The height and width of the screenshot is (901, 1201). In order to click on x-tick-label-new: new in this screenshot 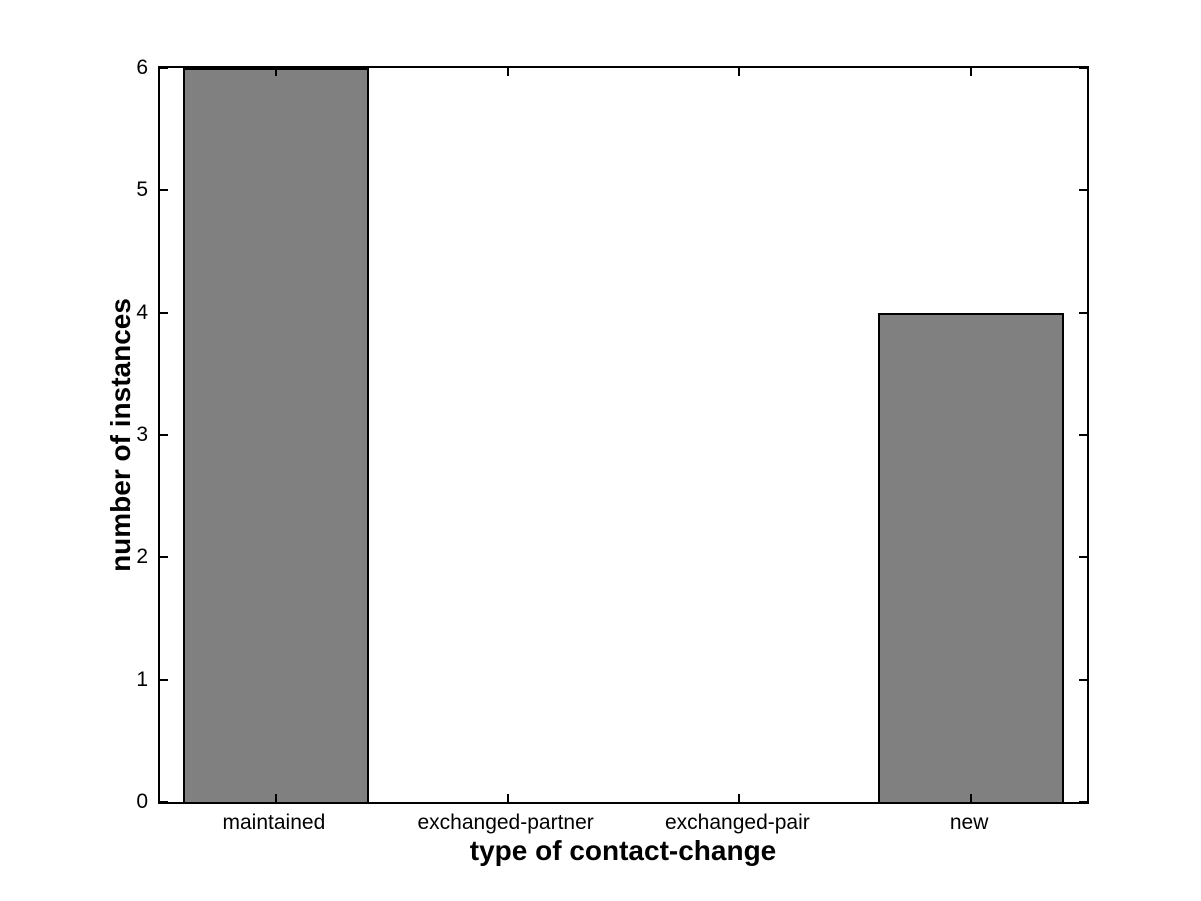, I will do `click(969, 822)`.